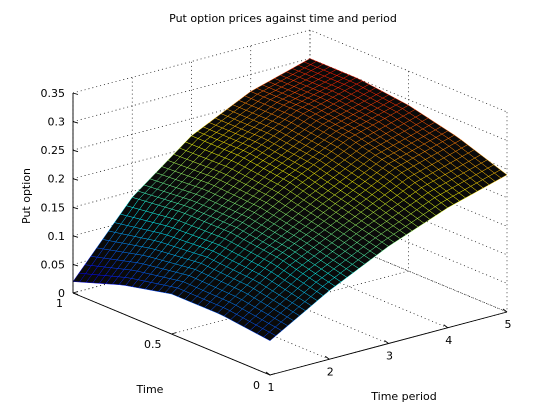  I want to click on z-tick-label: 0.35, so click(53, 93).